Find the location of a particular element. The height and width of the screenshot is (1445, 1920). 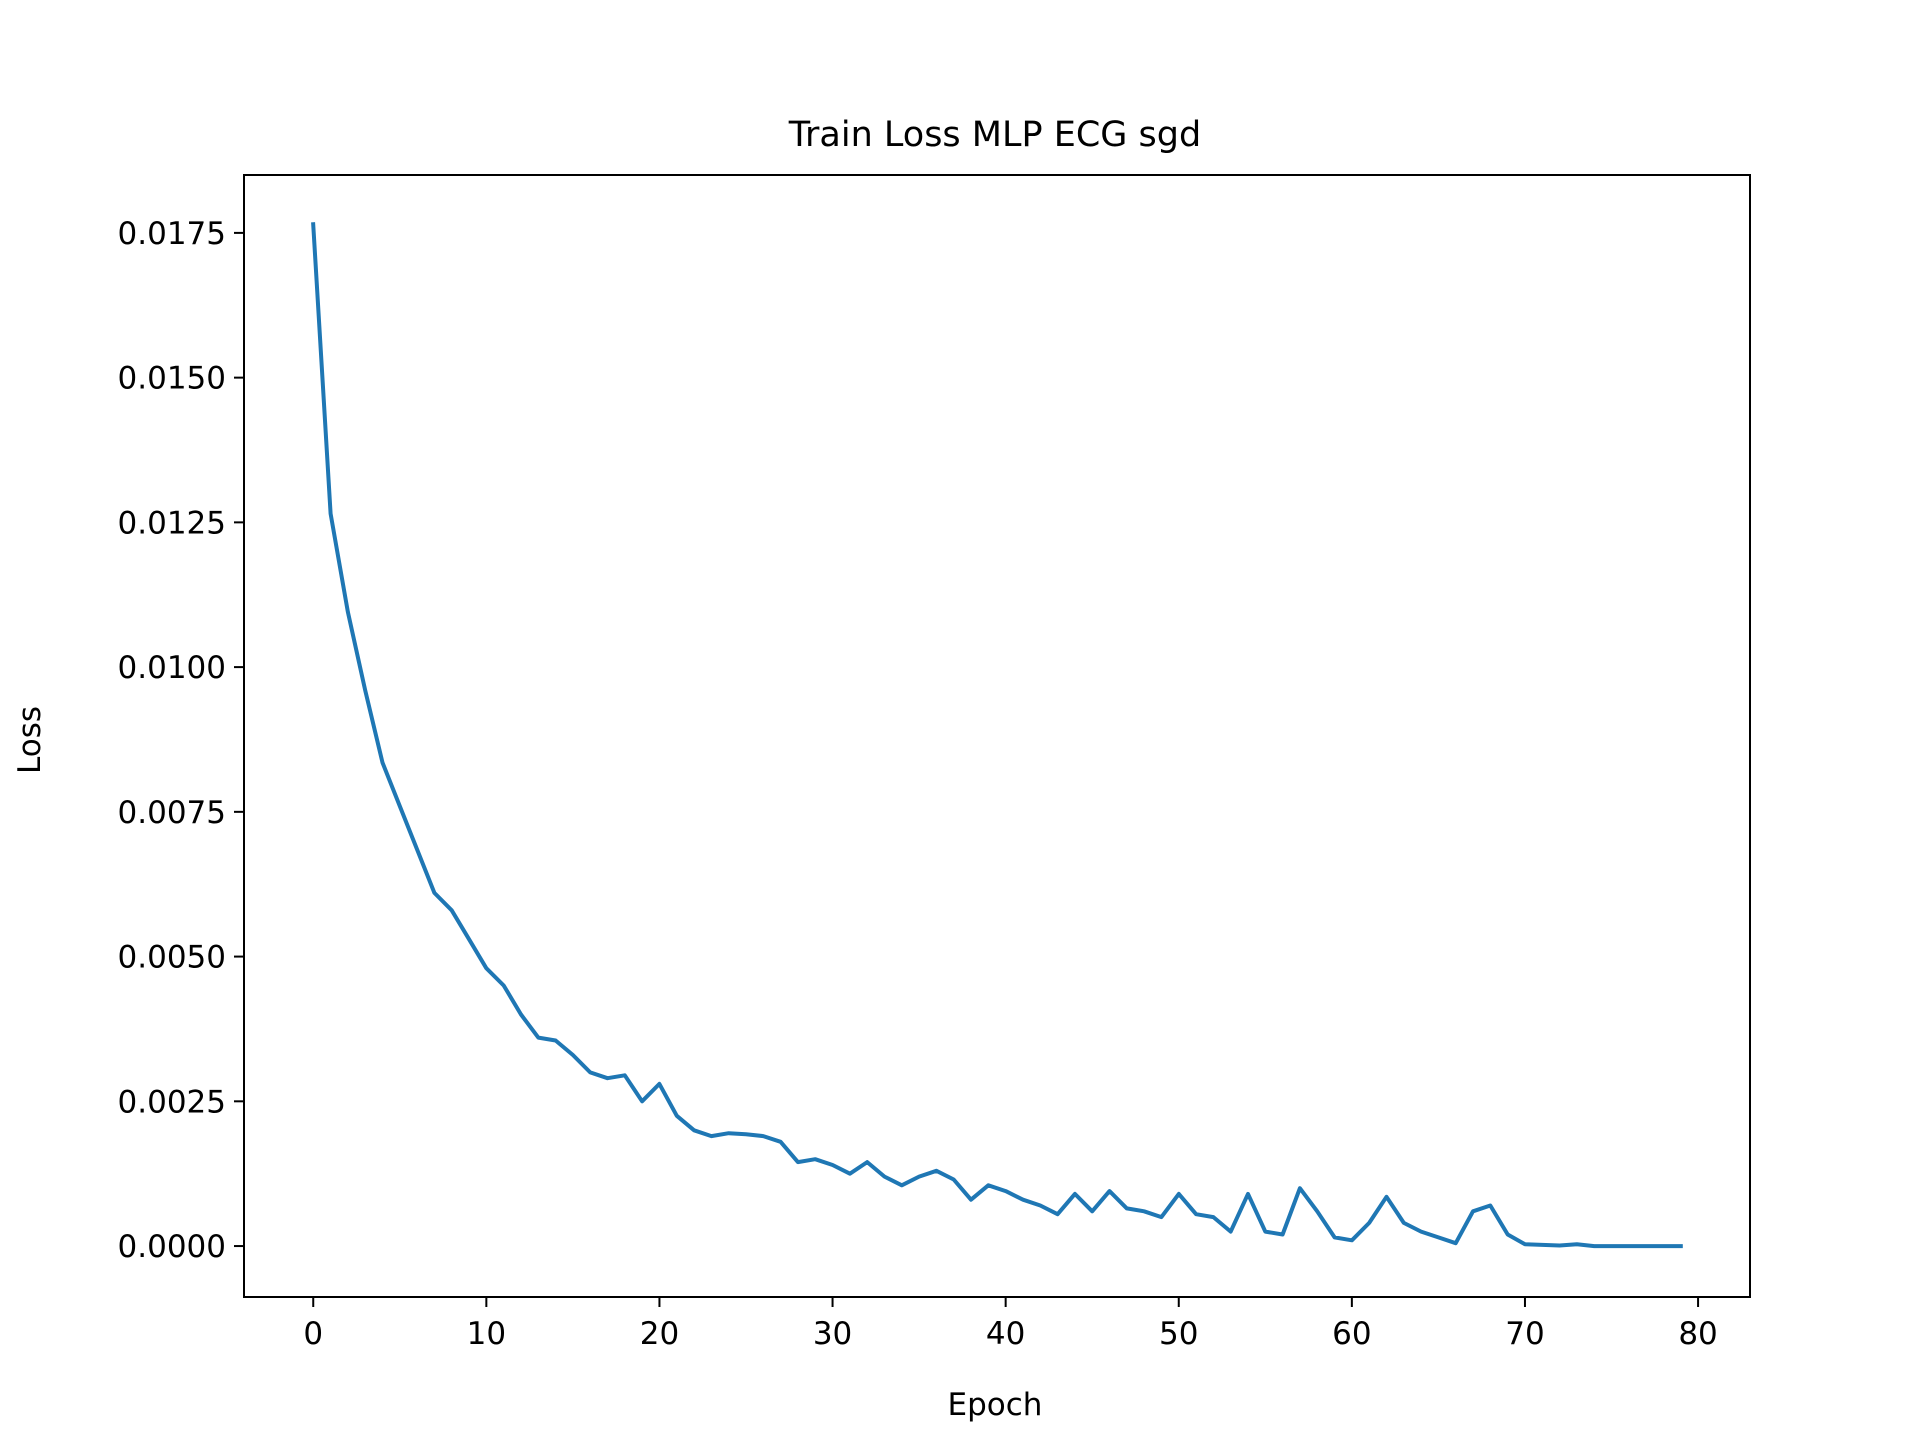

x-tick-label: 0 is located at coordinates (313, 1334).